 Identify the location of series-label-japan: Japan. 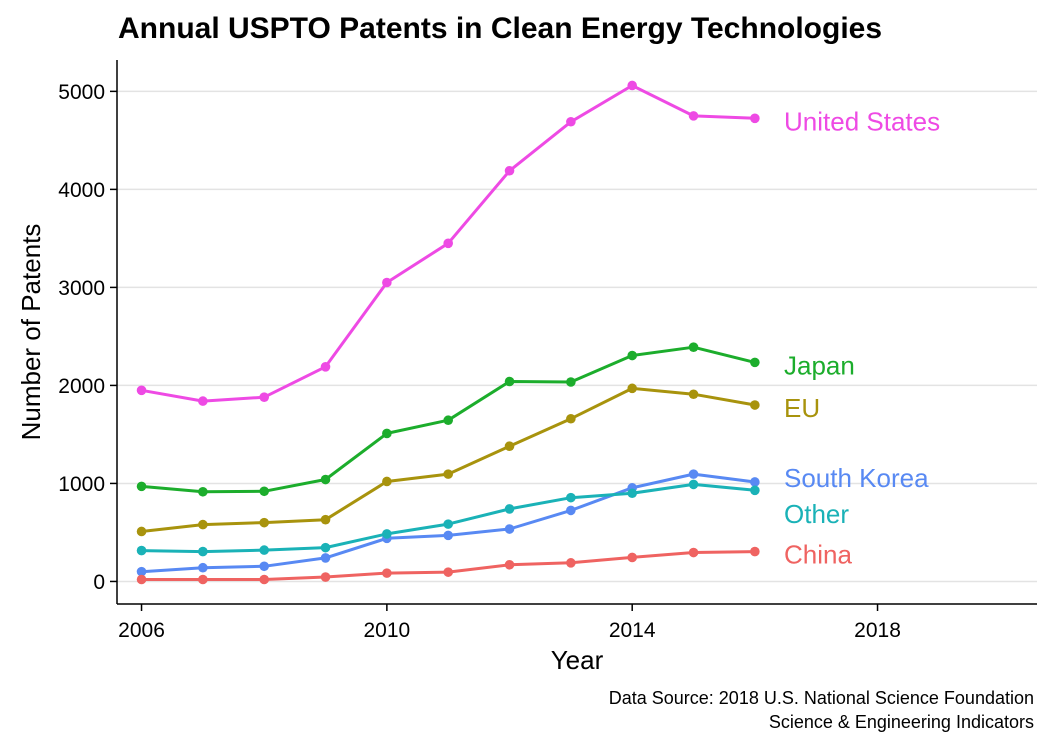
(819, 365).